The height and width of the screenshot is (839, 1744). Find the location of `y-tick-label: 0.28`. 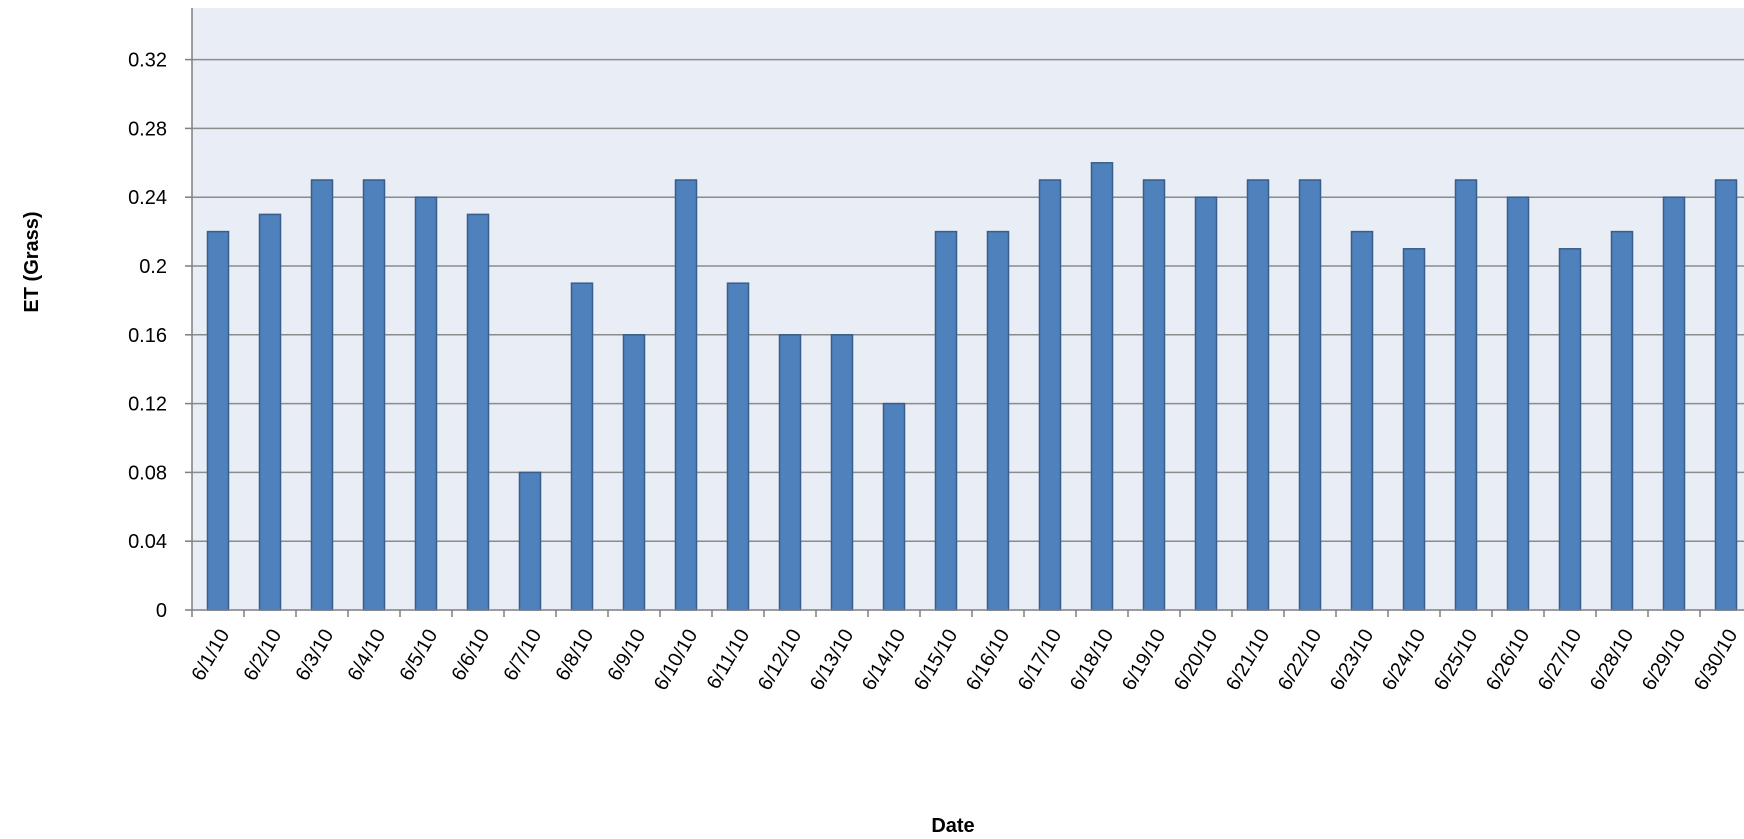

y-tick-label: 0.28 is located at coordinates (147, 129).